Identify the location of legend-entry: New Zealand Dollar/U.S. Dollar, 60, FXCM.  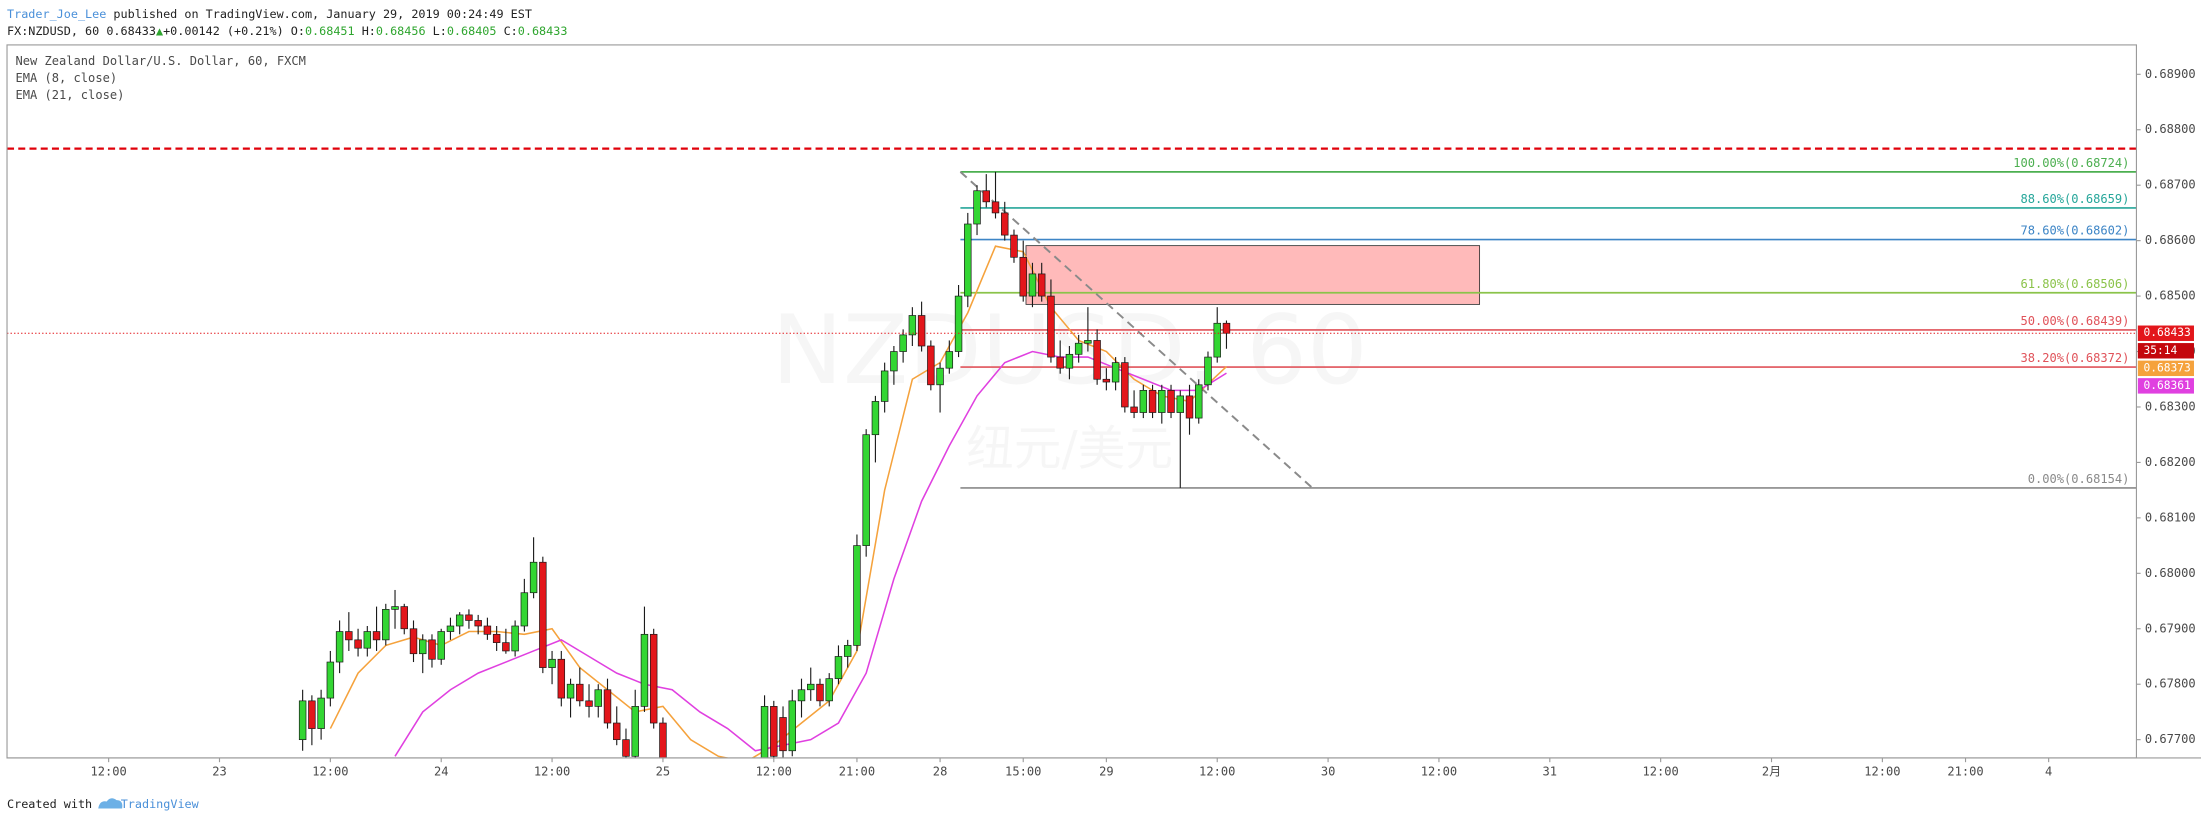
(160, 61).